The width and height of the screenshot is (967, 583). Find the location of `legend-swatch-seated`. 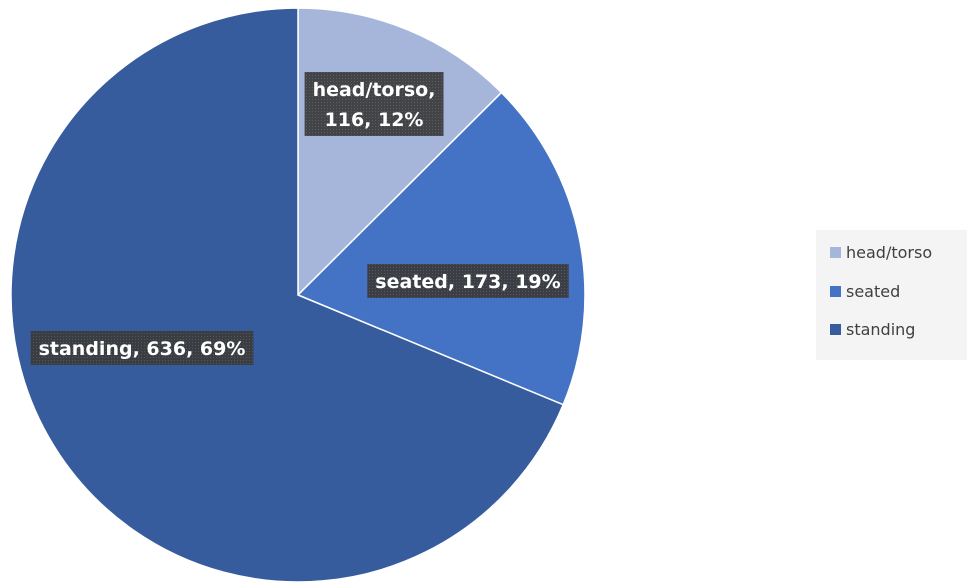

legend-swatch-seated is located at coordinates (835, 291).